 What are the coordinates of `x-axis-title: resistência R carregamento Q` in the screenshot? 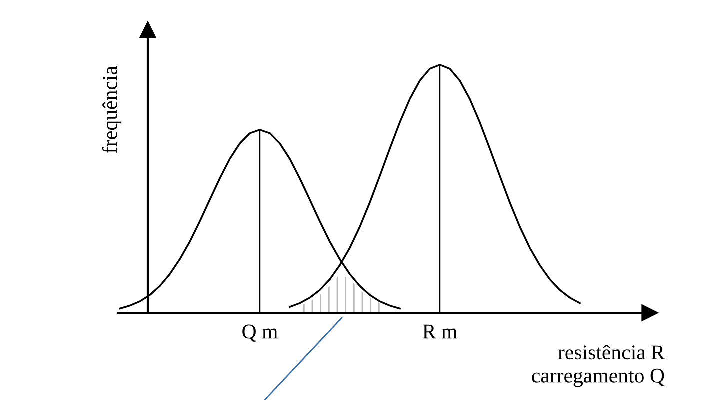 It's located at (598, 366).